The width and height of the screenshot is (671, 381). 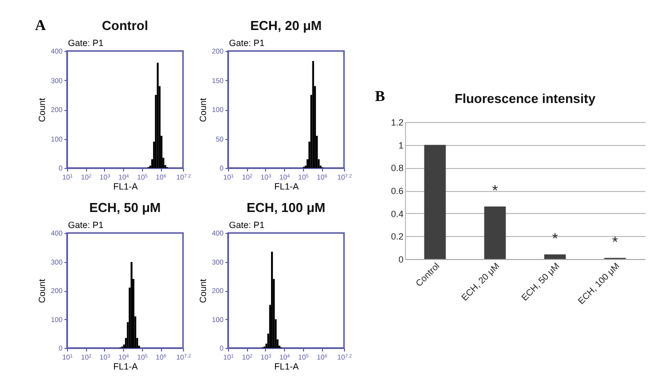 I want to click on y-tick-label: 0.4, so click(x=397, y=213).